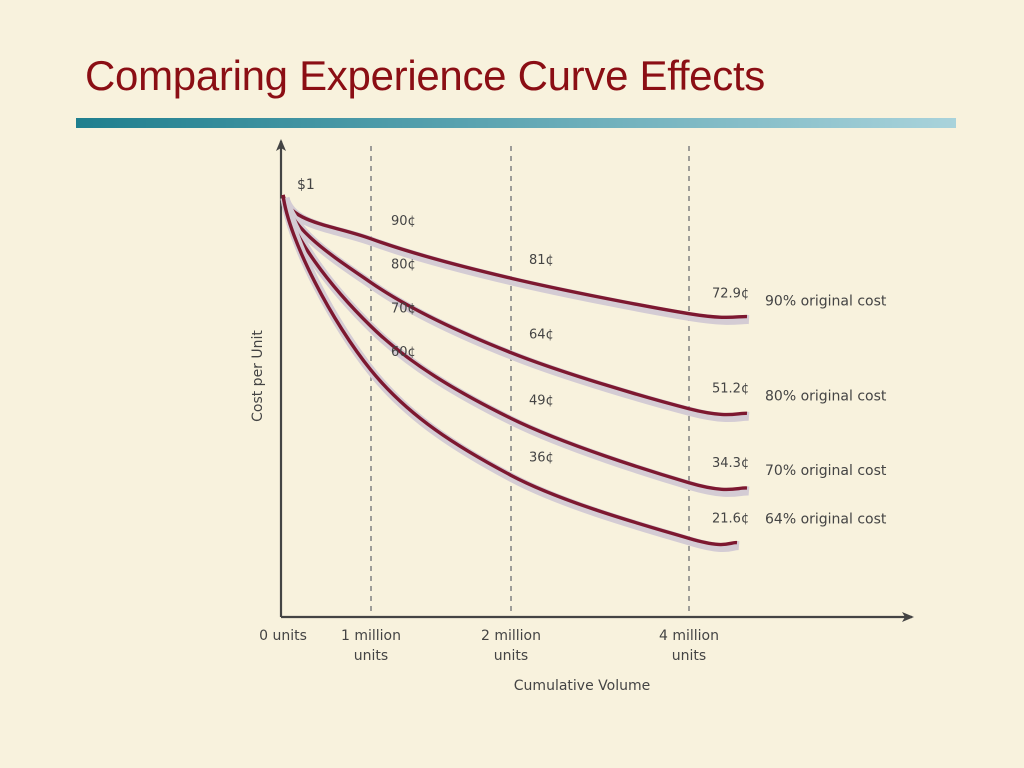 The height and width of the screenshot is (768, 1024). Describe the element at coordinates (826, 302) in the screenshot. I see `series-label-1: 90% original cost` at that location.